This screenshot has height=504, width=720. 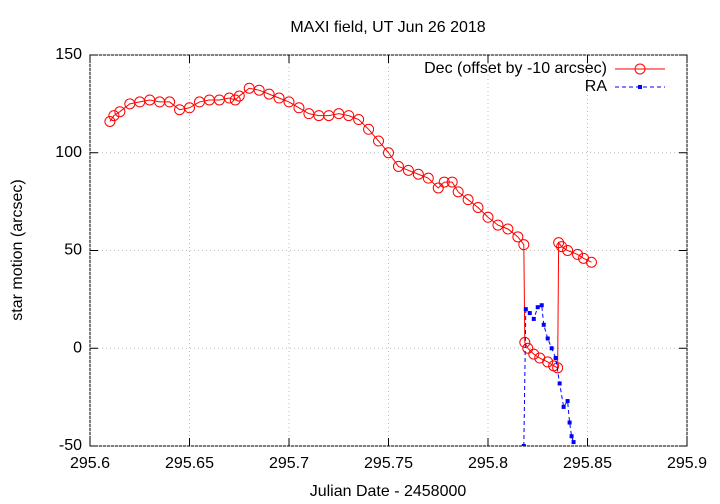 I want to click on x-tick-label: 295.85, so click(x=587, y=463).